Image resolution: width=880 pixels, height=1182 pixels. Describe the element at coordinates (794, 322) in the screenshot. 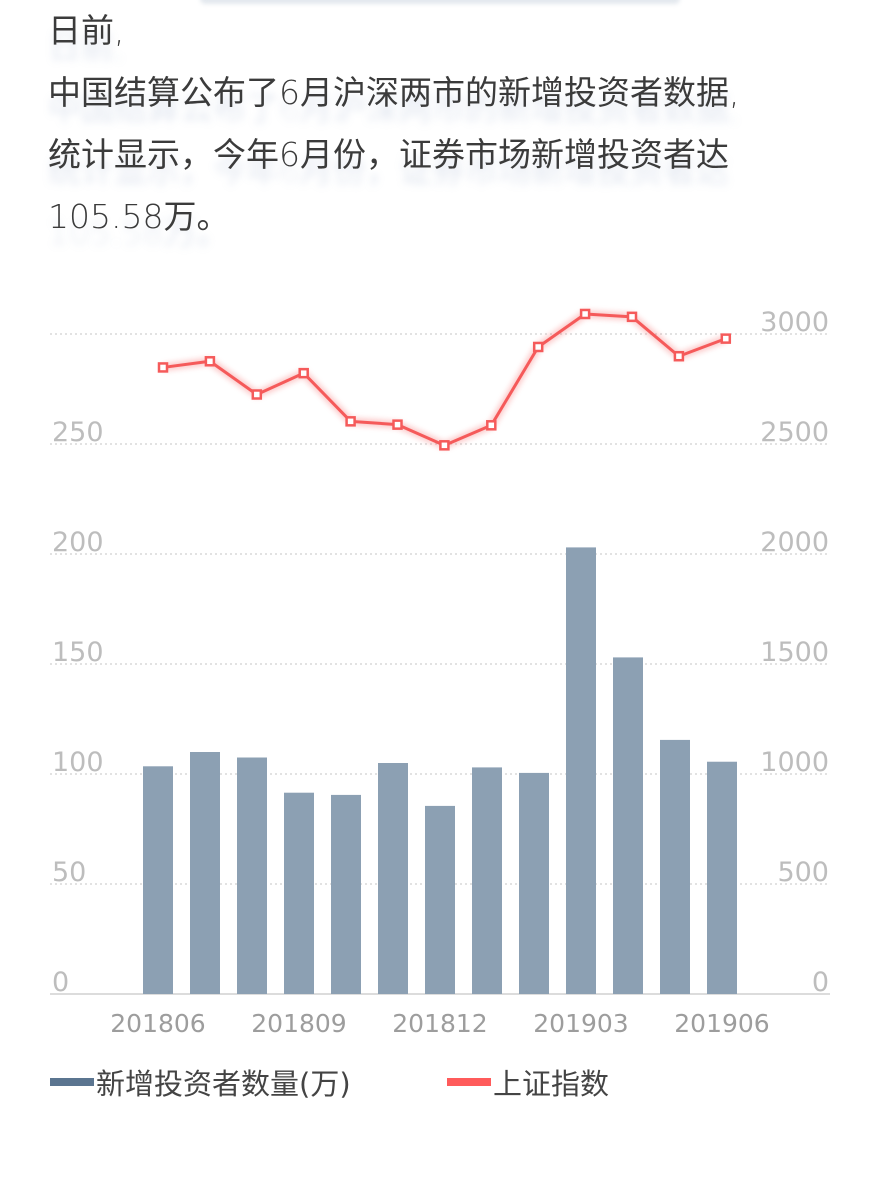

I see `y-right-tick-label: 3000` at that location.